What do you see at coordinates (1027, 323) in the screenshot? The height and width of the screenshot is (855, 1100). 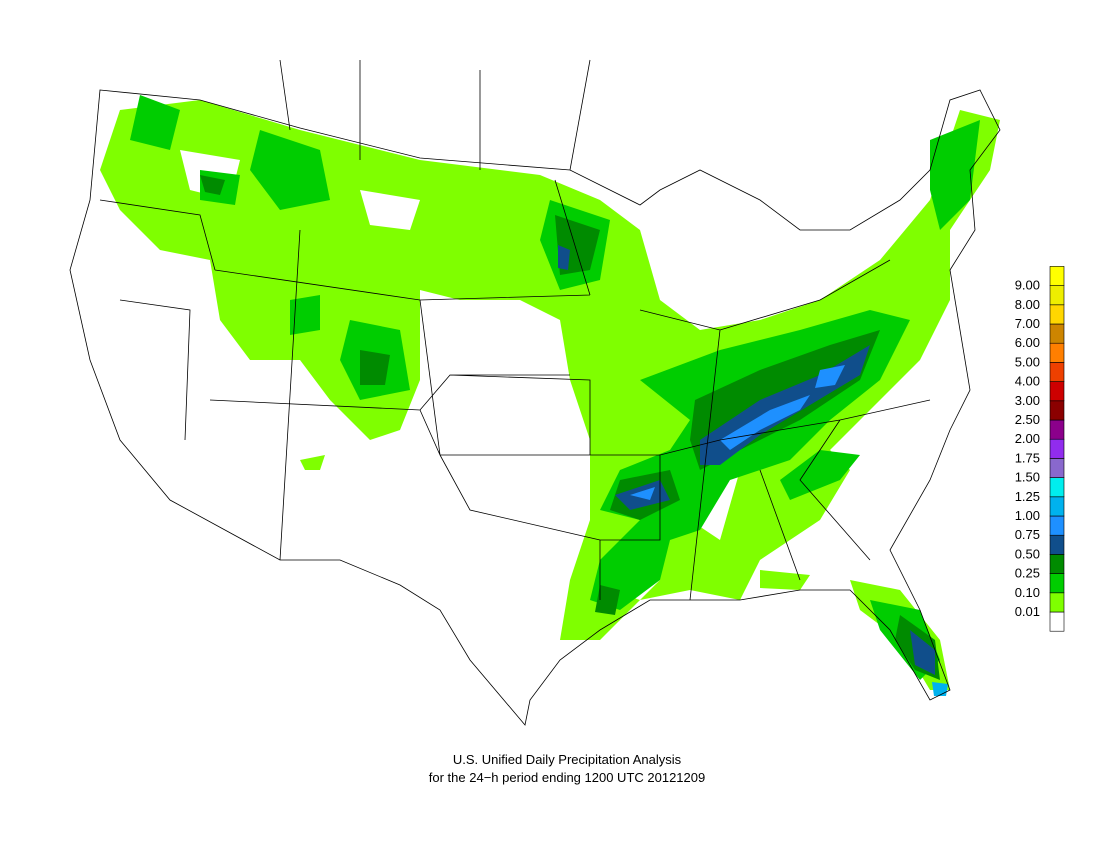 I see `legend-label: 7.00` at bounding box center [1027, 323].